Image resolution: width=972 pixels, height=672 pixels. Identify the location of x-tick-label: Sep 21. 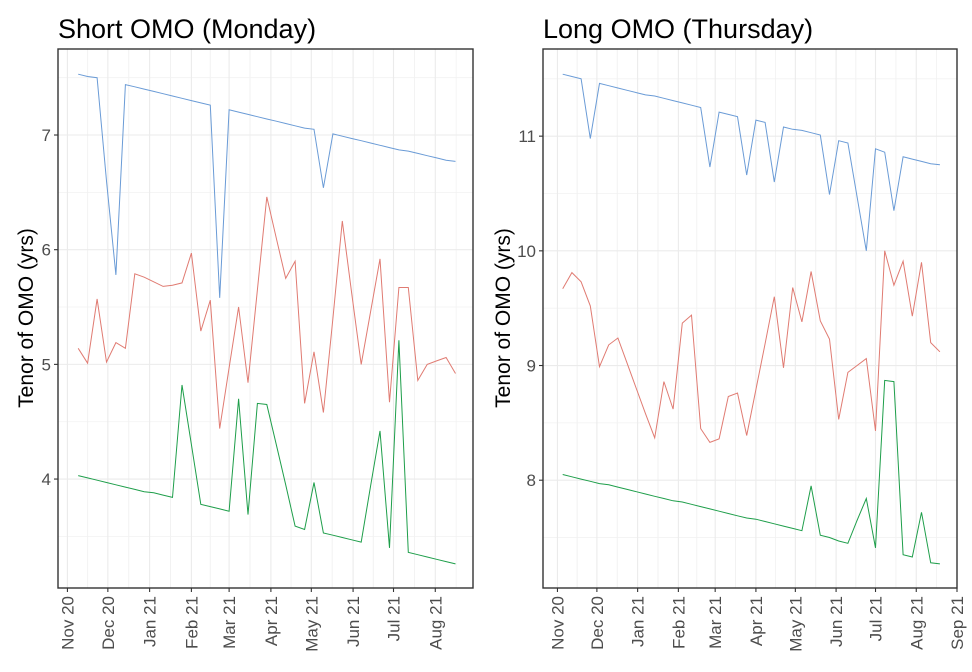
(957, 623).